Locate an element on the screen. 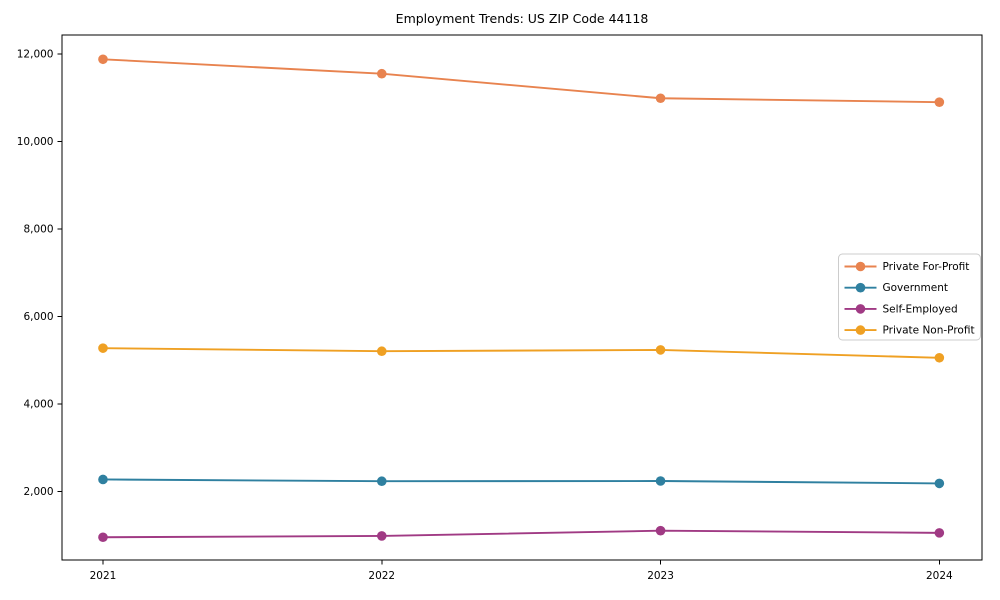 This screenshot has height=600, width=1000. series-private-non-profit is located at coordinates (521, 353).